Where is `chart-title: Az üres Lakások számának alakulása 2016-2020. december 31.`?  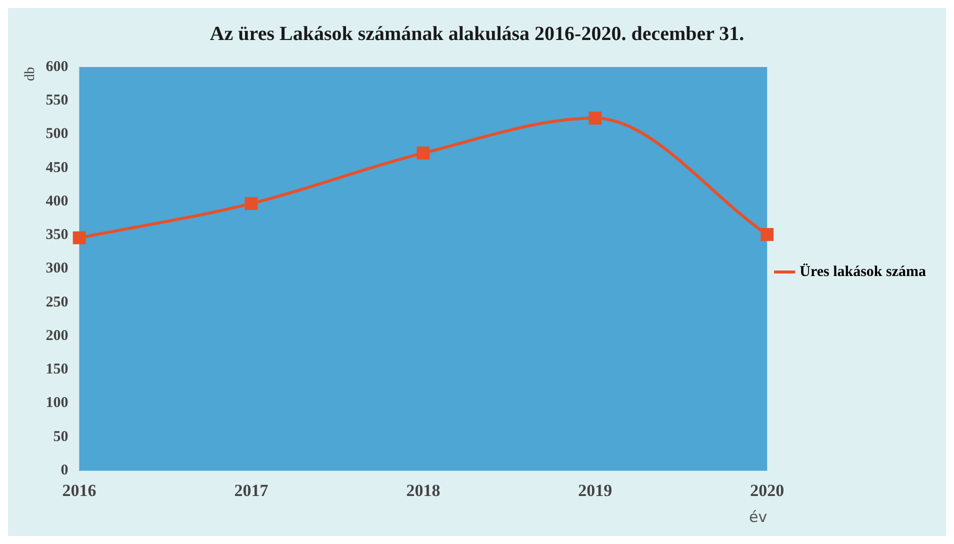
chart-title: Az üres Lakások számának alakulása 2016-2020. december 31. is located at coordinates (477, 34).